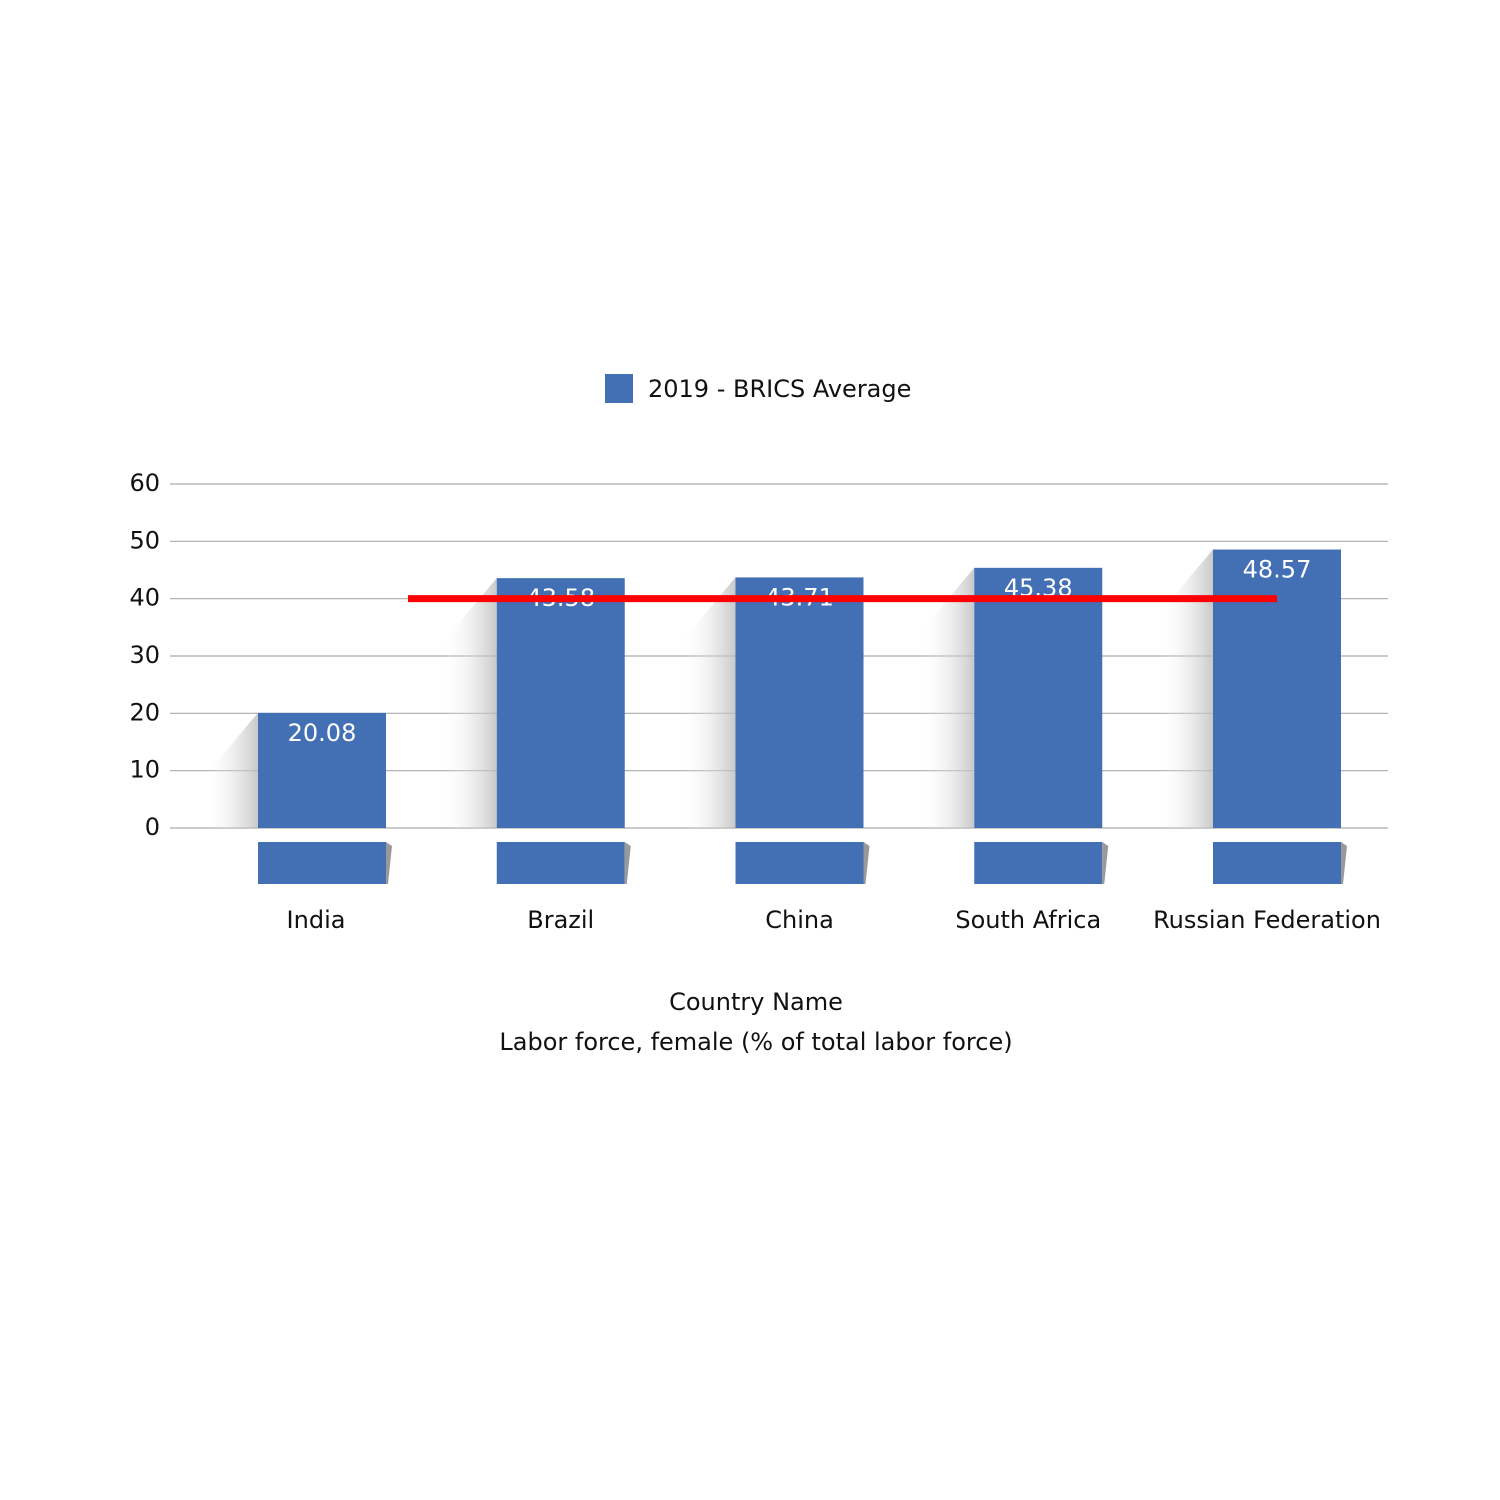 The image size is (1500, 1500). I want to click on x-tick-label: Brazil, so click(560, 920).